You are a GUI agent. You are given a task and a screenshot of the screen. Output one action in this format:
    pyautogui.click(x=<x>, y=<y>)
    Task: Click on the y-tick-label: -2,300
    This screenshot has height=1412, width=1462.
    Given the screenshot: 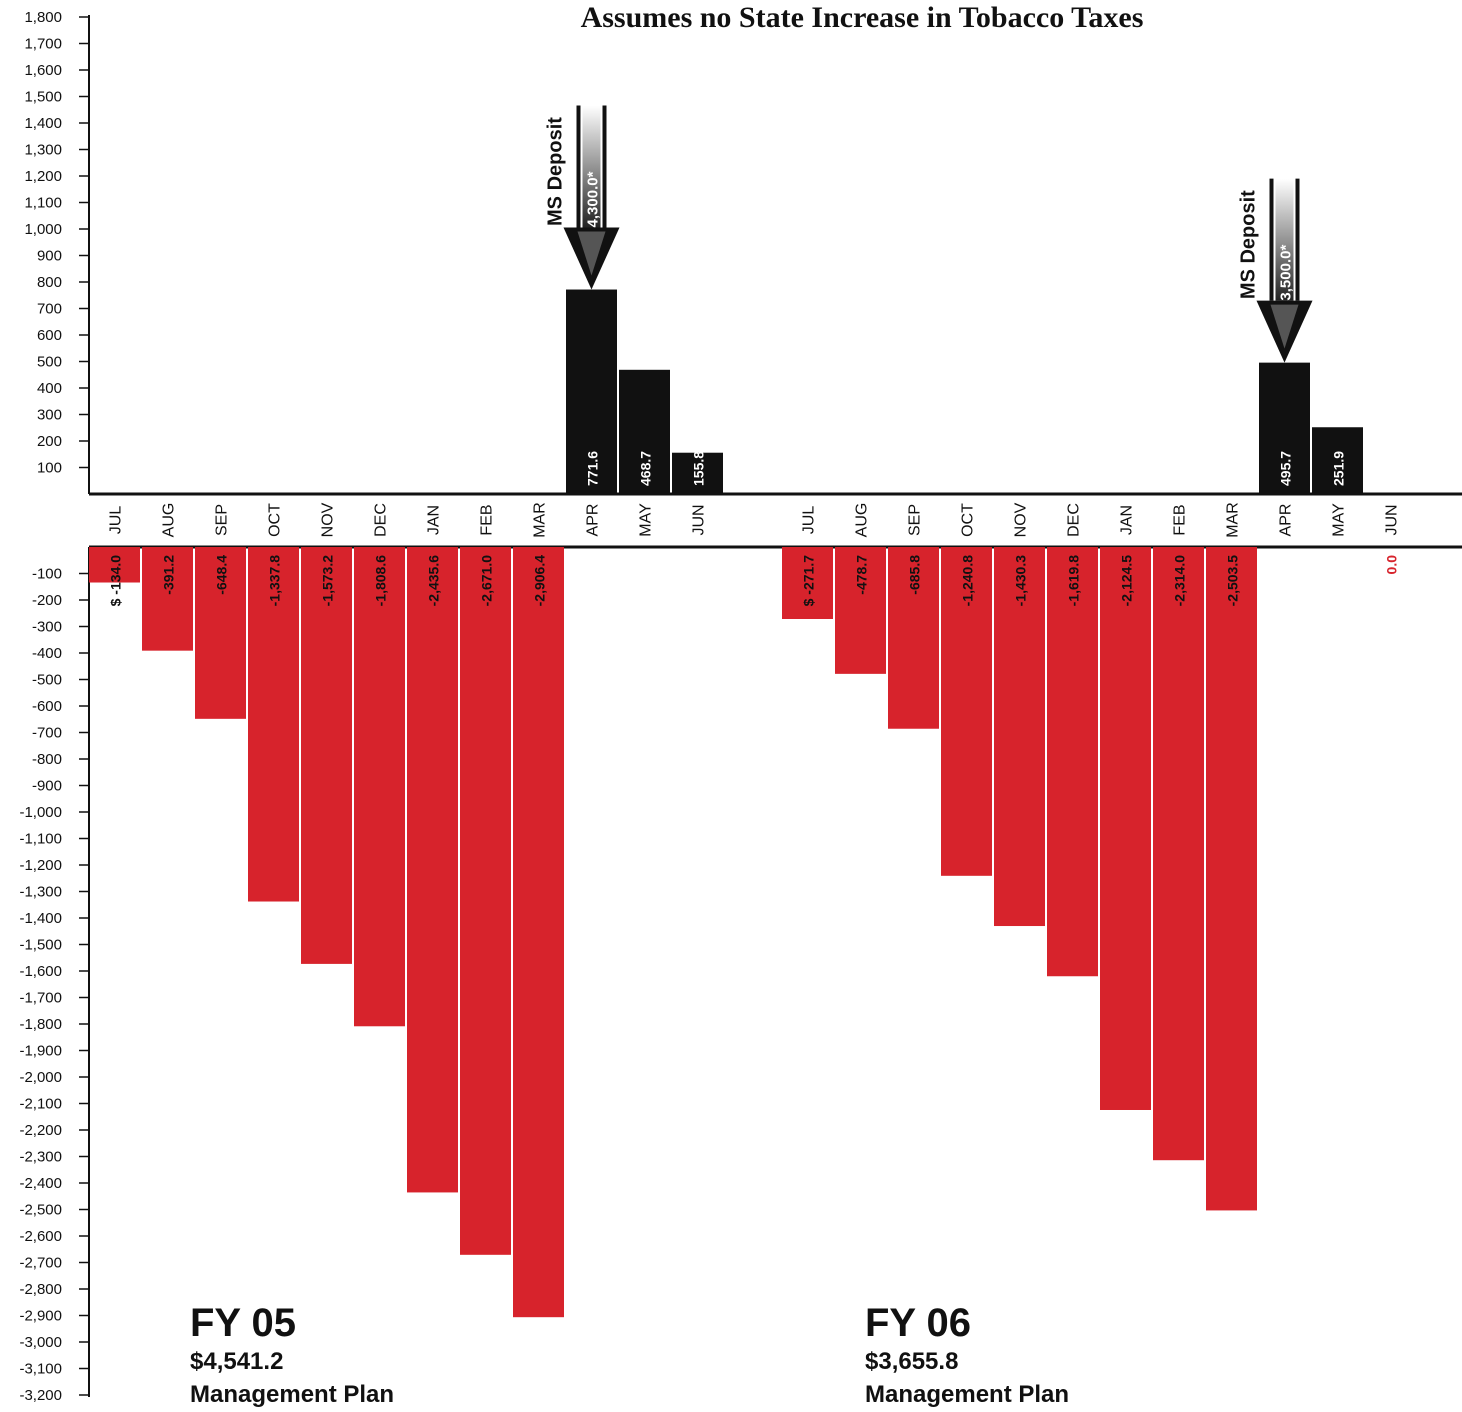 What is the action you would take?
    pyautogui.click(x=40, y=1157)
    